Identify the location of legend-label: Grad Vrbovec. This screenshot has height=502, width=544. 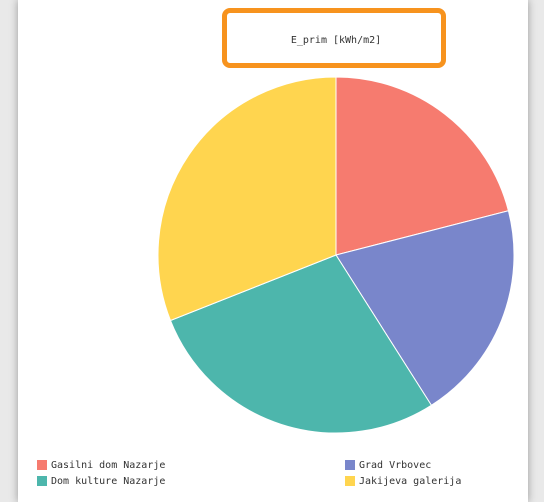
(395, 465).